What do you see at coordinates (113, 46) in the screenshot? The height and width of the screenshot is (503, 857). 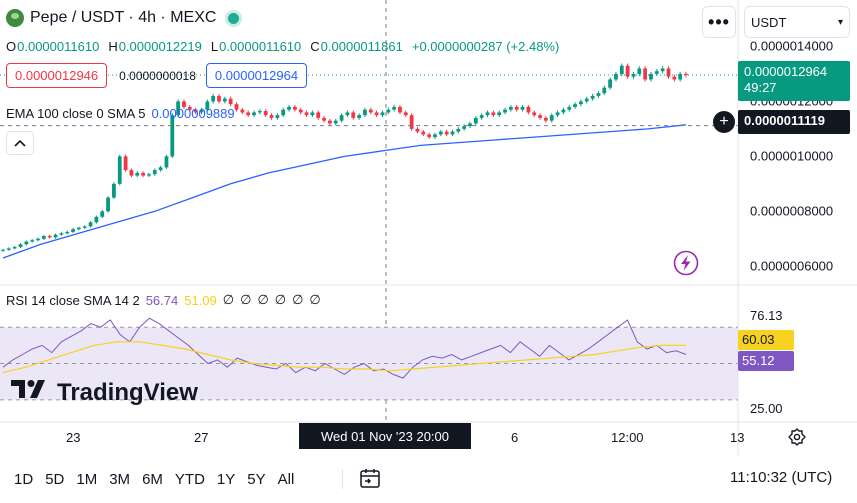 I see `high-key: H` at bounding box center [113, 46].